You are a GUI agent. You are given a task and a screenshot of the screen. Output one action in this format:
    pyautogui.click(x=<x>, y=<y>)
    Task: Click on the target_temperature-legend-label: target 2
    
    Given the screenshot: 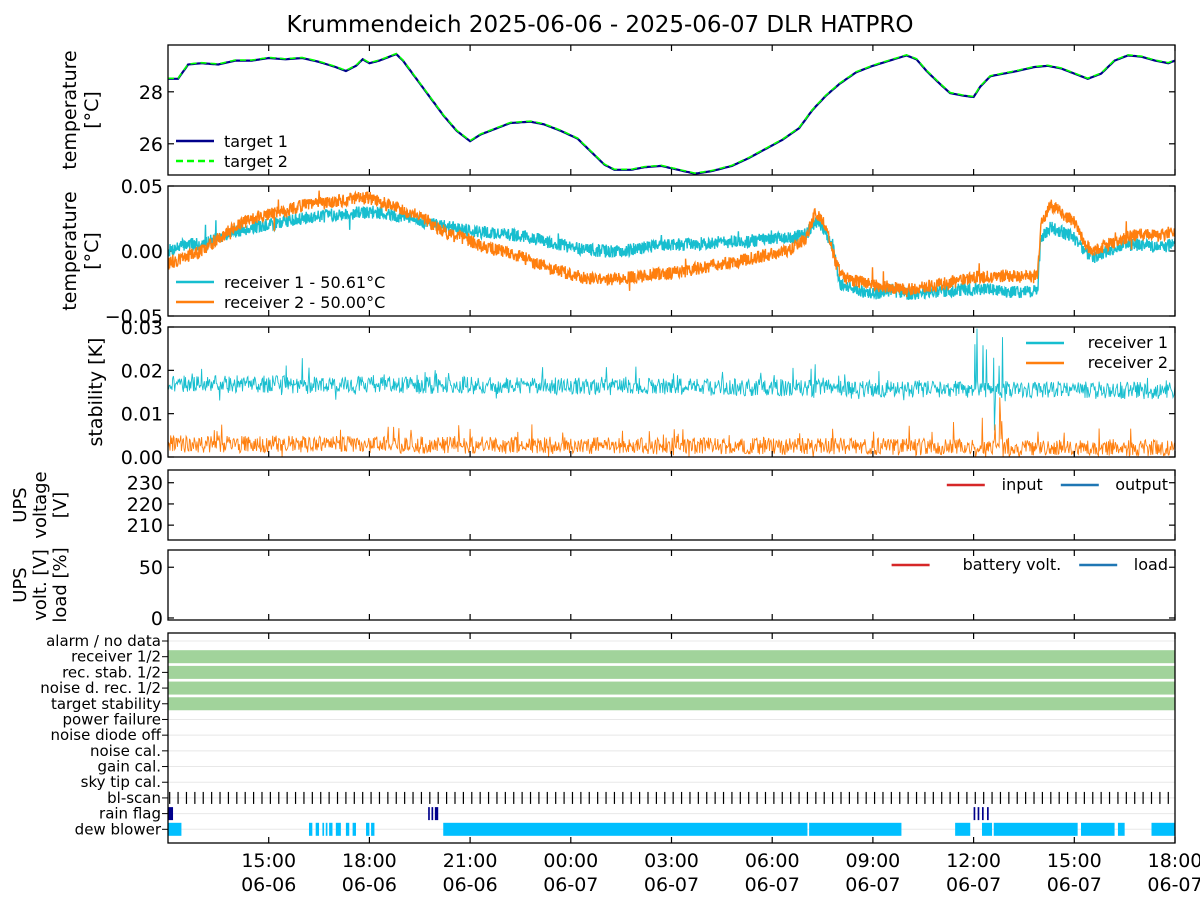 What is the action you would take?
    pyautogui.click(x=256, y=161)
    